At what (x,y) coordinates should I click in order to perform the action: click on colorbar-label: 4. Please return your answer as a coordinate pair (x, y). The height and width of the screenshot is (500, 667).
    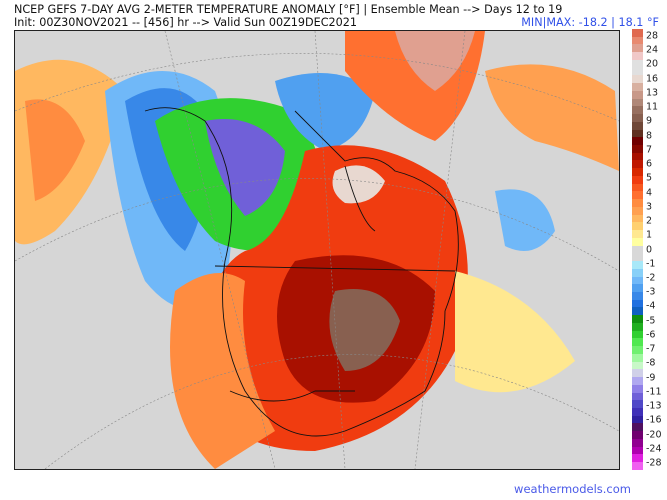
    Looking at the image, I should click on (649, 193).